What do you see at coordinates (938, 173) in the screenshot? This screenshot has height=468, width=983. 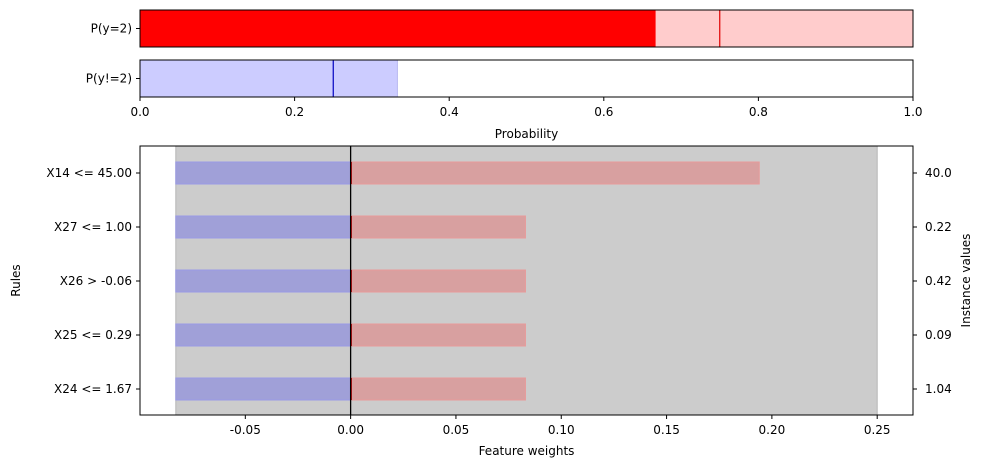 I see `instance-value-label: 40.0` at bounding box center [938, 173].